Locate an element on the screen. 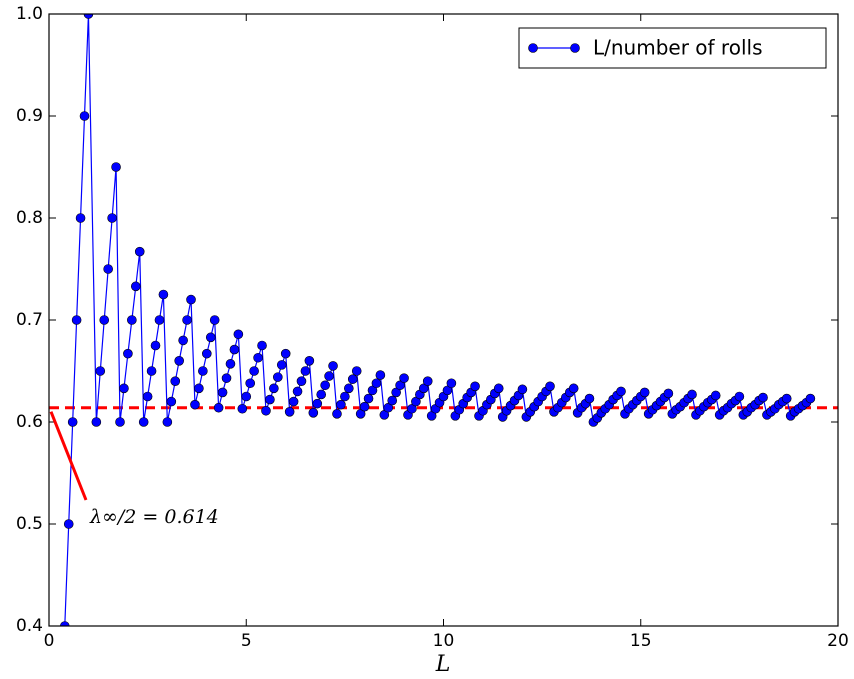 This screenshot has width=854, height=679. x-tick-label: 0 is located at coordinates (49, 641).